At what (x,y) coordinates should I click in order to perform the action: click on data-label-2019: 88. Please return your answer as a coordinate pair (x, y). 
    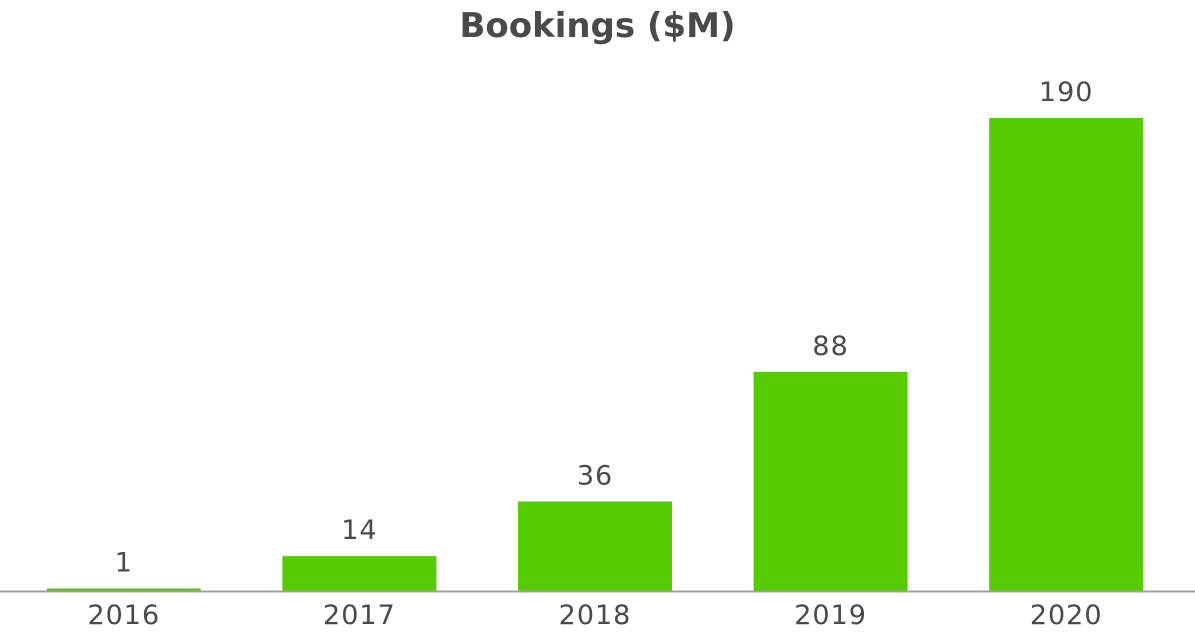
    Looking at the image, I should click on (830, 346).